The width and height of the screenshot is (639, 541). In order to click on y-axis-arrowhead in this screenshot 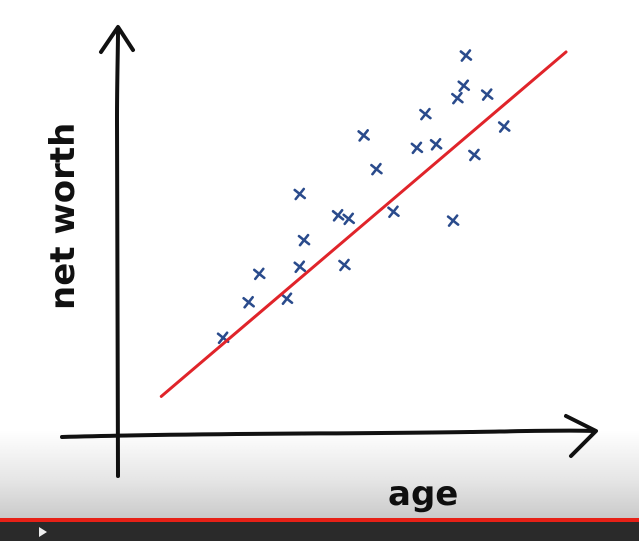, I will do `click(117, 39)`.